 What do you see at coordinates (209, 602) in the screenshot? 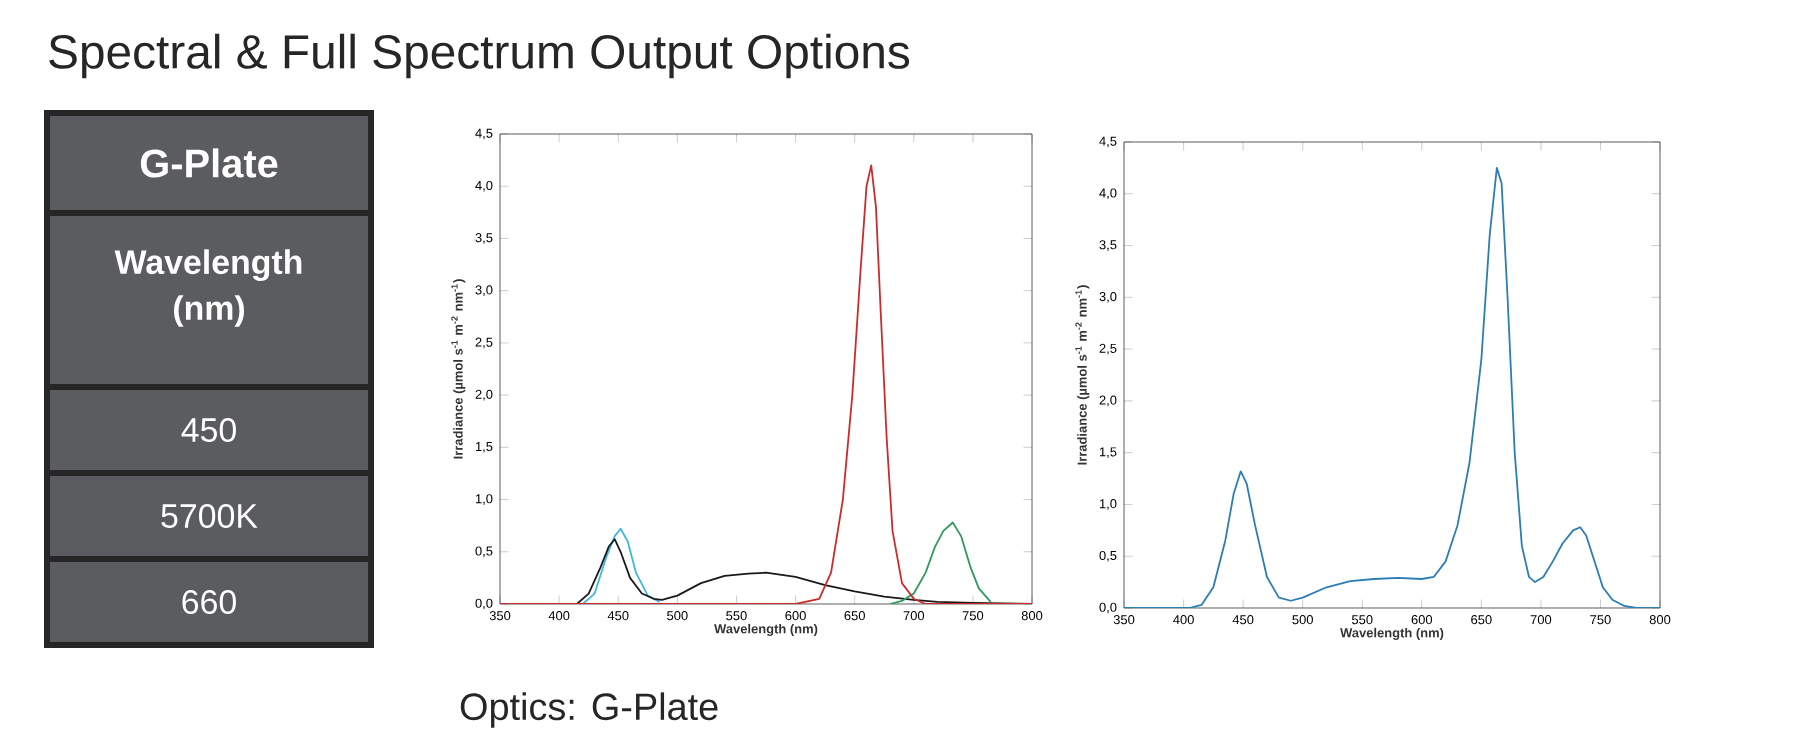
I see `text: 660` at bounding box center [209, 602].